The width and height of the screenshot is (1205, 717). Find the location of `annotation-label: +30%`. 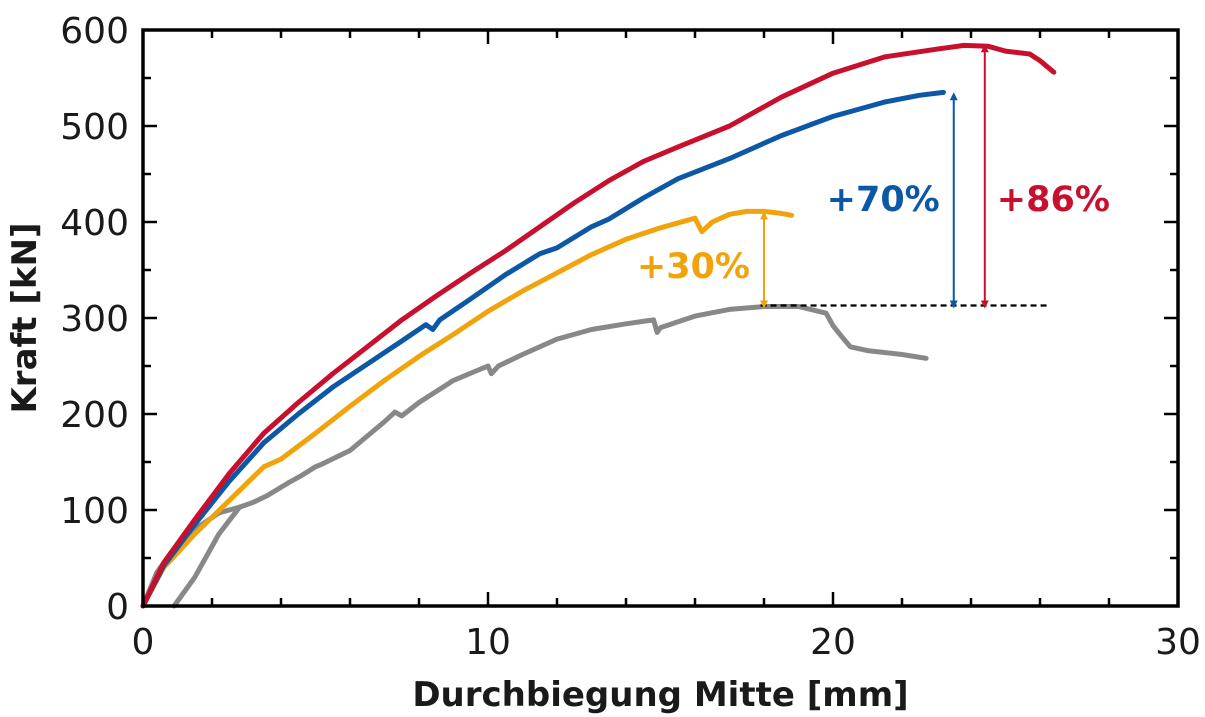

annotation-label: +30% is located at coordinates (693, 267).